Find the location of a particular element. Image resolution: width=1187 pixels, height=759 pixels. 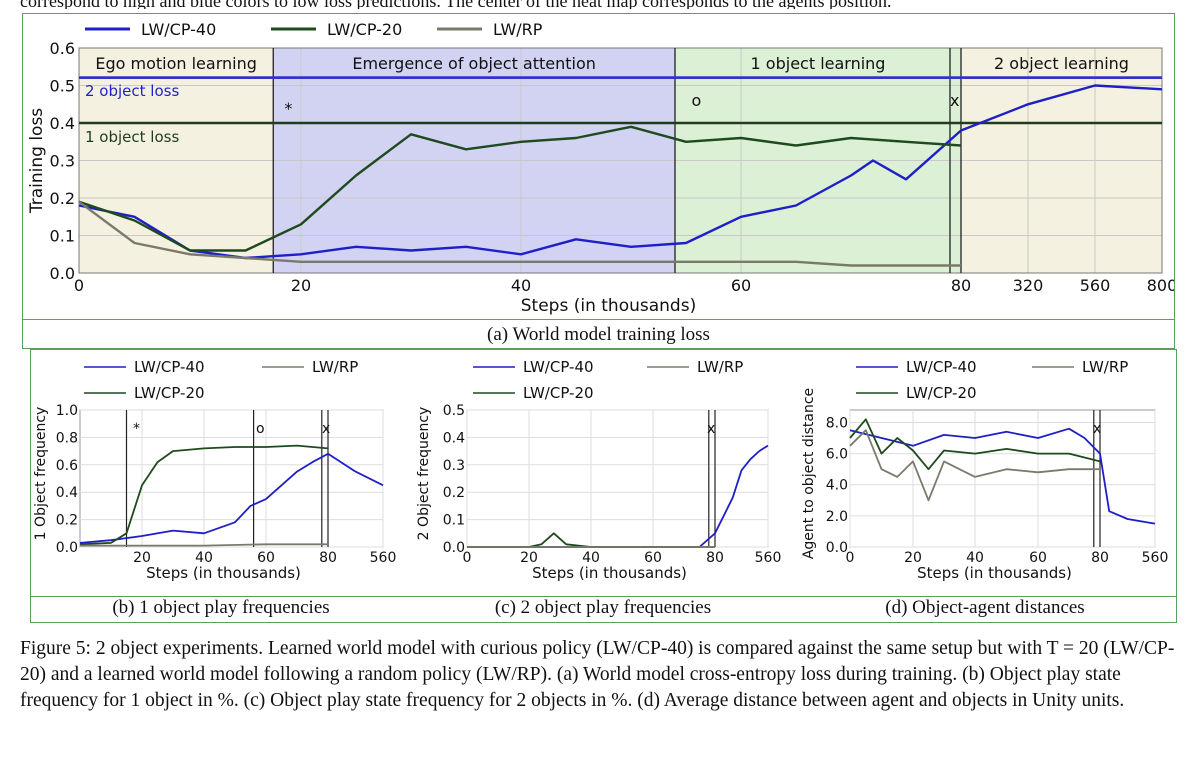

x-tick-label: 0 is located at coordinates (79, 285).